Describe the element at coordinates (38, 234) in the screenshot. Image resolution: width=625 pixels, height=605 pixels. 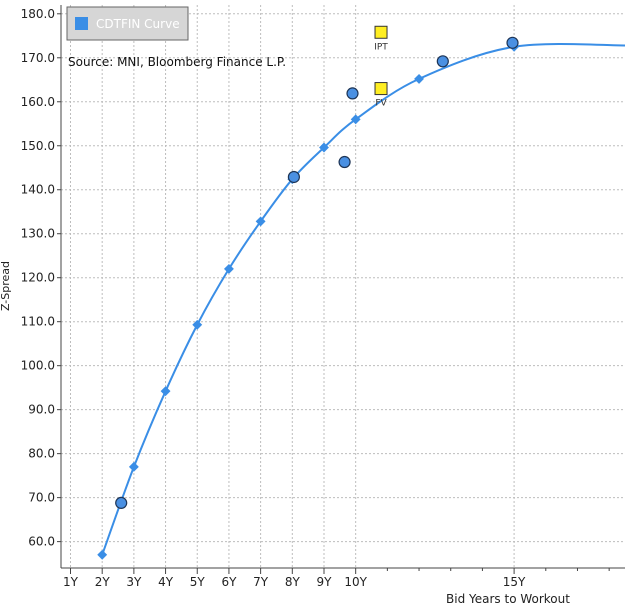
I see `y-tick-label: 130.0` at that location.